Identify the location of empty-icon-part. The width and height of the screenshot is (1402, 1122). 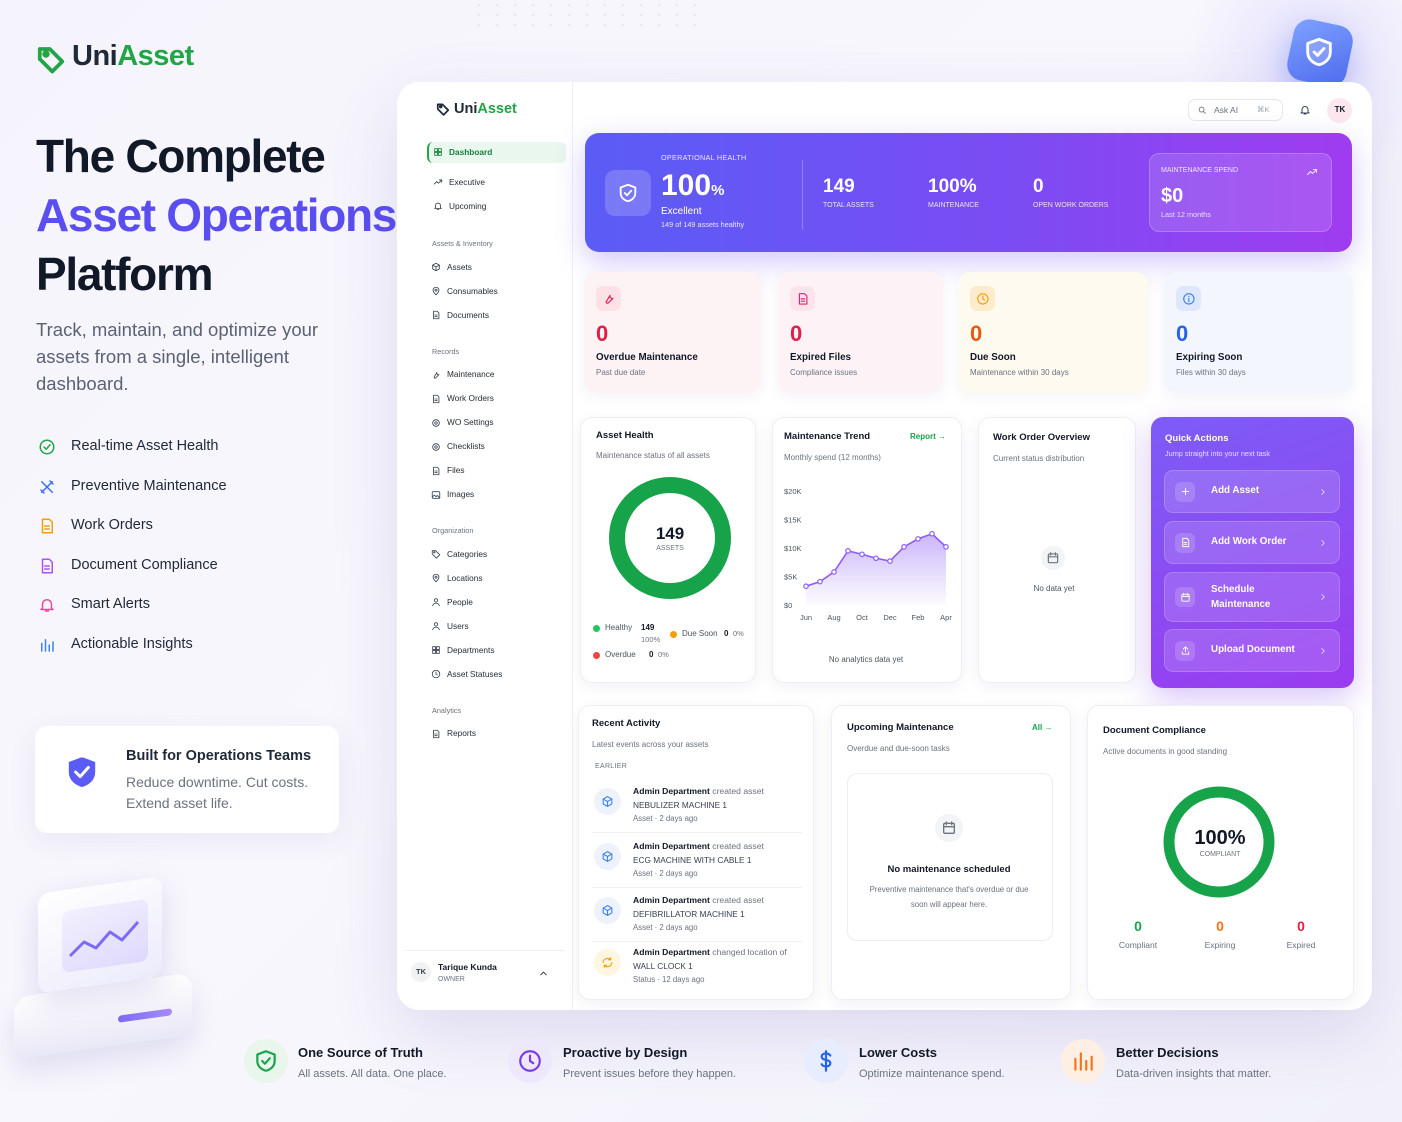
(949, 828).